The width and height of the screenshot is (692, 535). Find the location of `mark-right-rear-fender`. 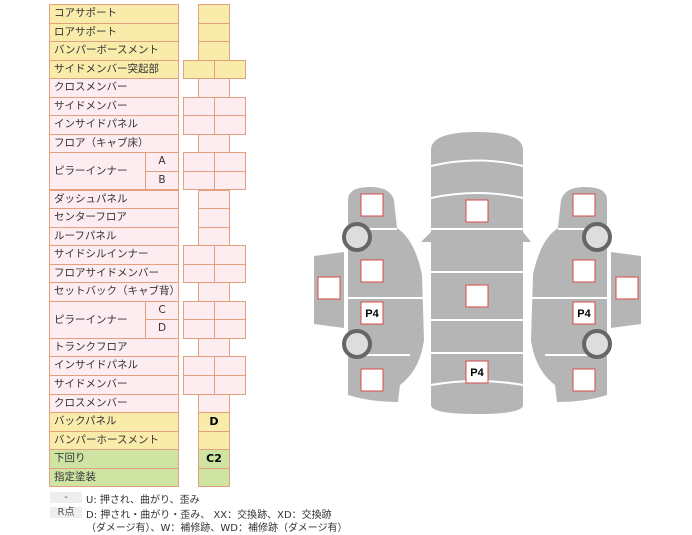

mark-right-rear-fender is located at coordinates (584, 380).